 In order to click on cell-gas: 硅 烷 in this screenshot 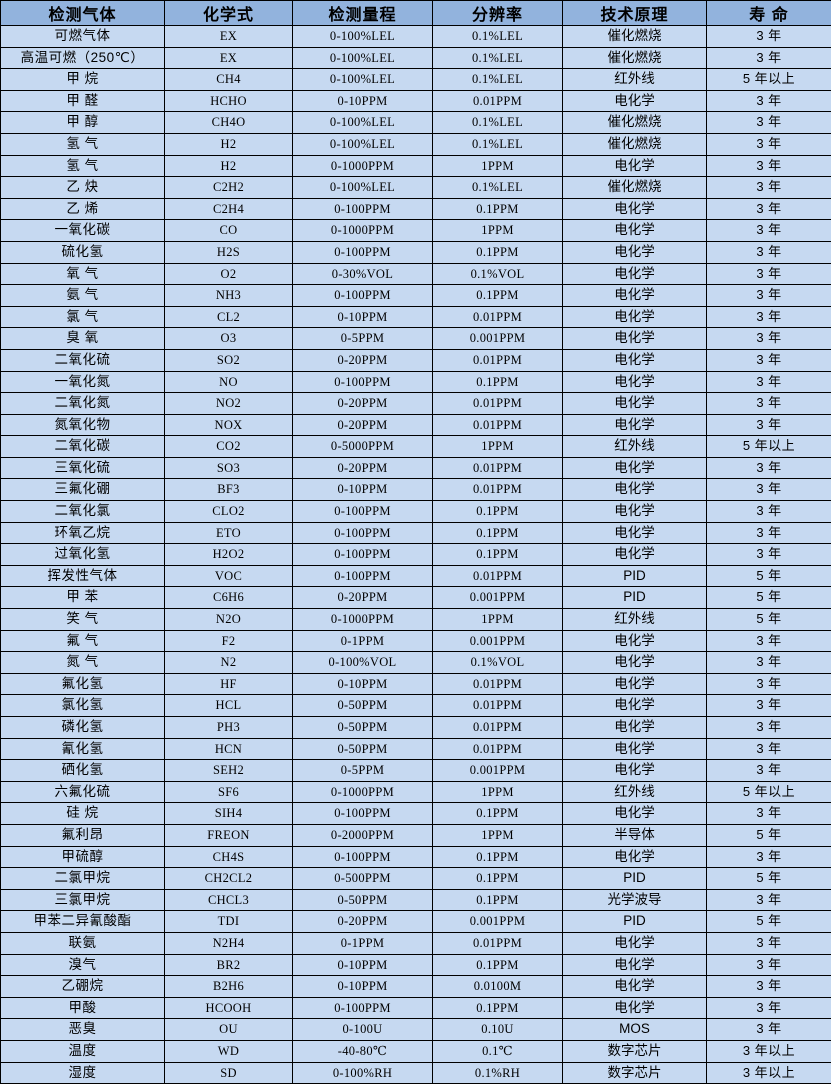, I will do `click(83, 814)`.